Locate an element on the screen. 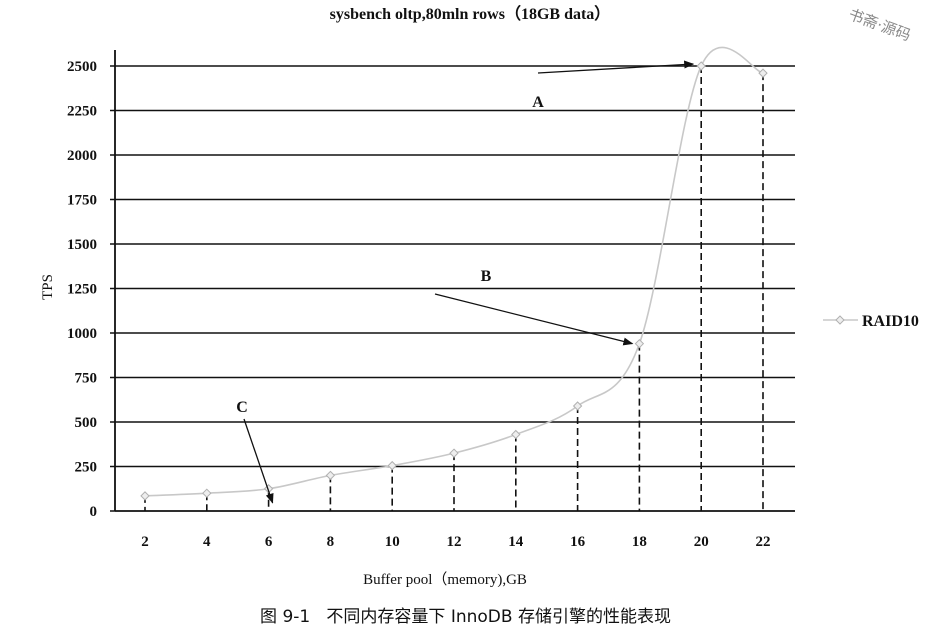  x-tick-8: 8 is located at coordinates (331, 542).